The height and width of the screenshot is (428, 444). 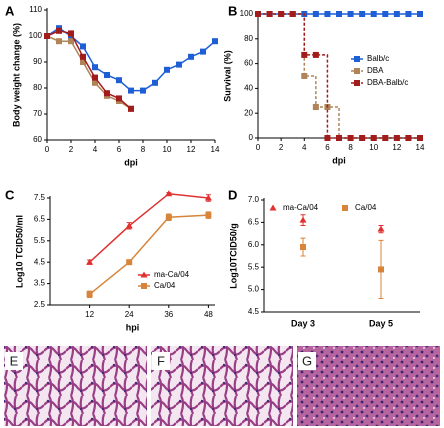 What do you see at coordinates (232, 10) in the screenshot?
I see `panel-label: B` at bounding box center [232, 10].